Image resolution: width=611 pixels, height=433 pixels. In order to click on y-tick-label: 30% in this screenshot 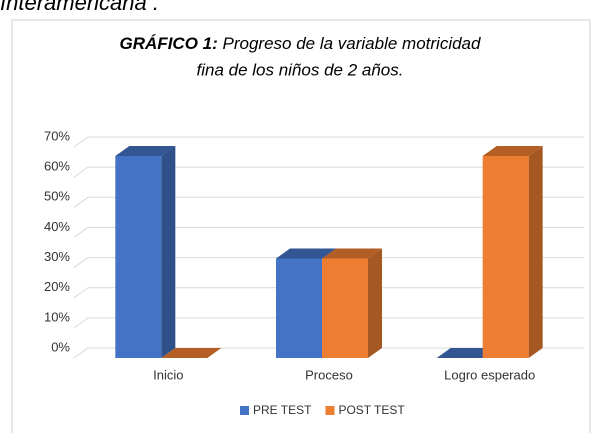, I will do `click(57, 256)`.